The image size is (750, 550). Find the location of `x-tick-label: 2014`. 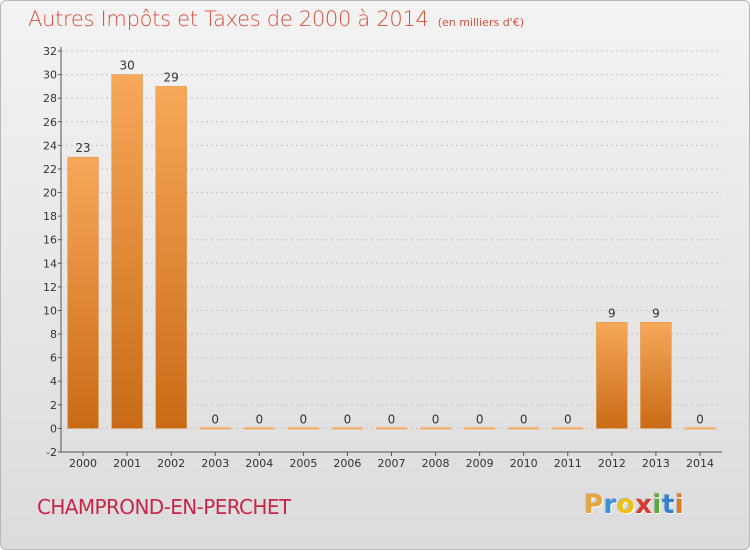

x-tick-label: 2014 is located at coordinates (700, 463).